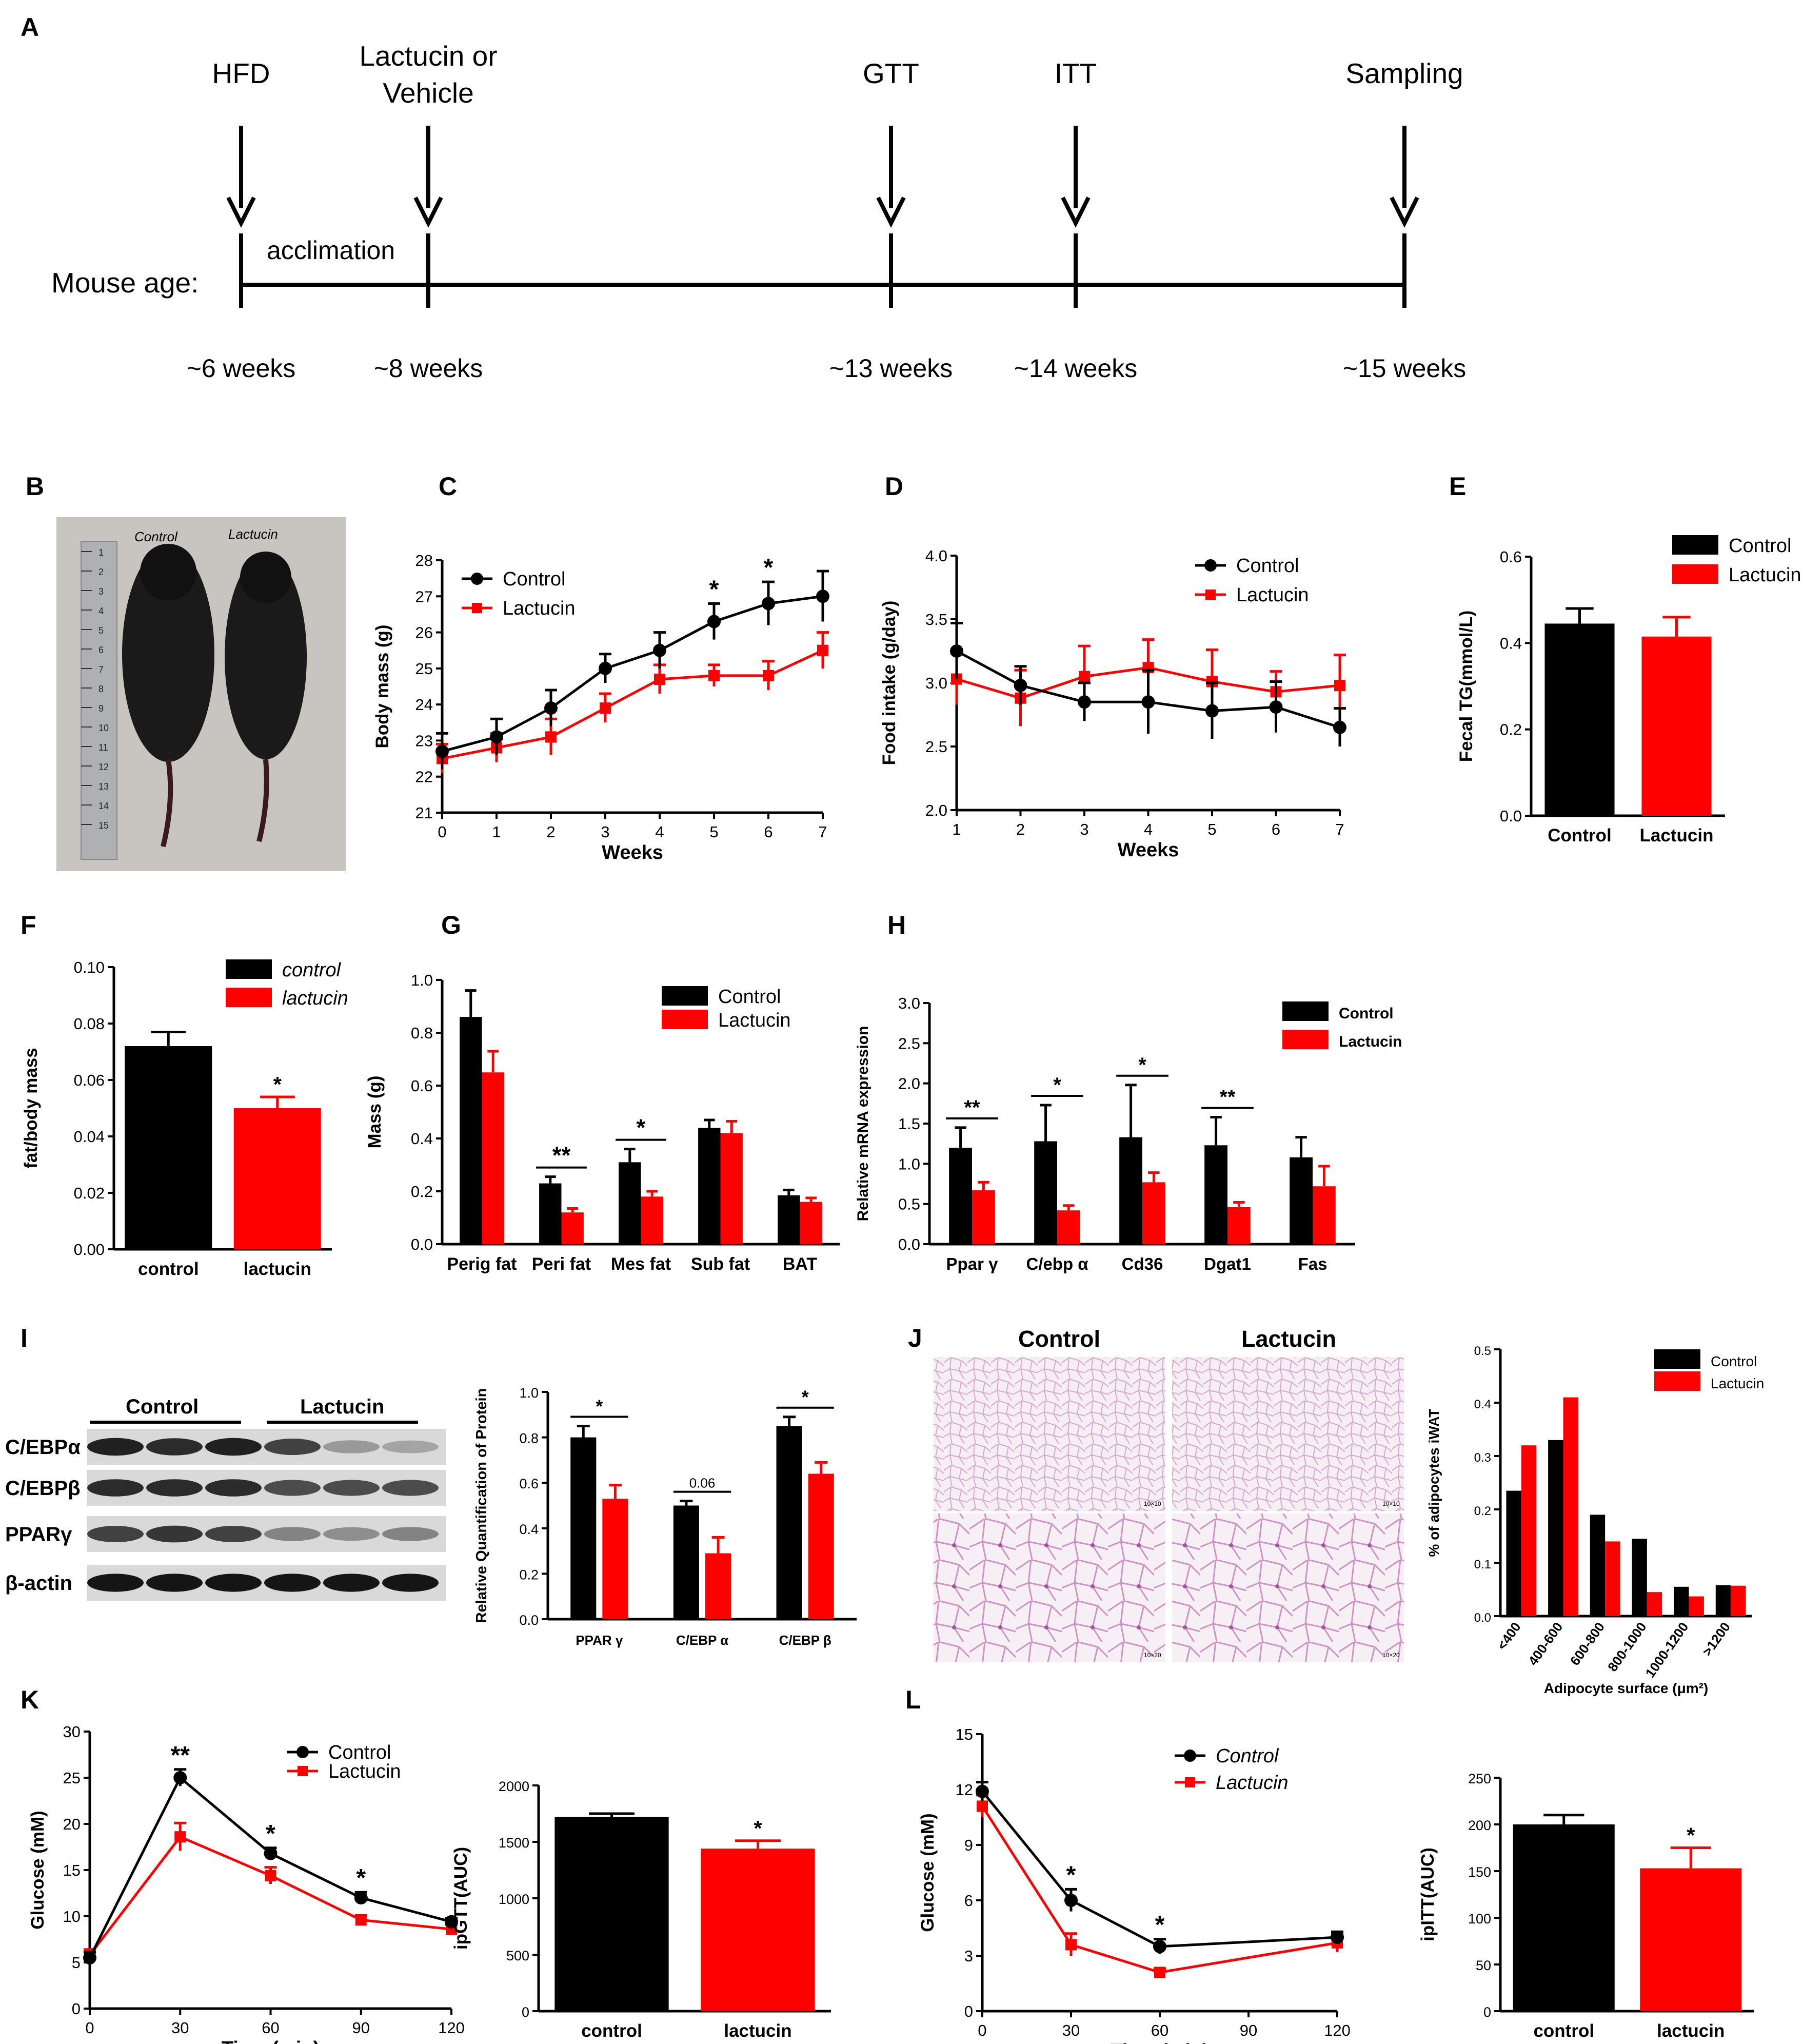  What do you see at coordinates (1153, 1504) in the screenshot?
I see `histology-mag-1: 10×10` at bounding box center [1153, 1504].